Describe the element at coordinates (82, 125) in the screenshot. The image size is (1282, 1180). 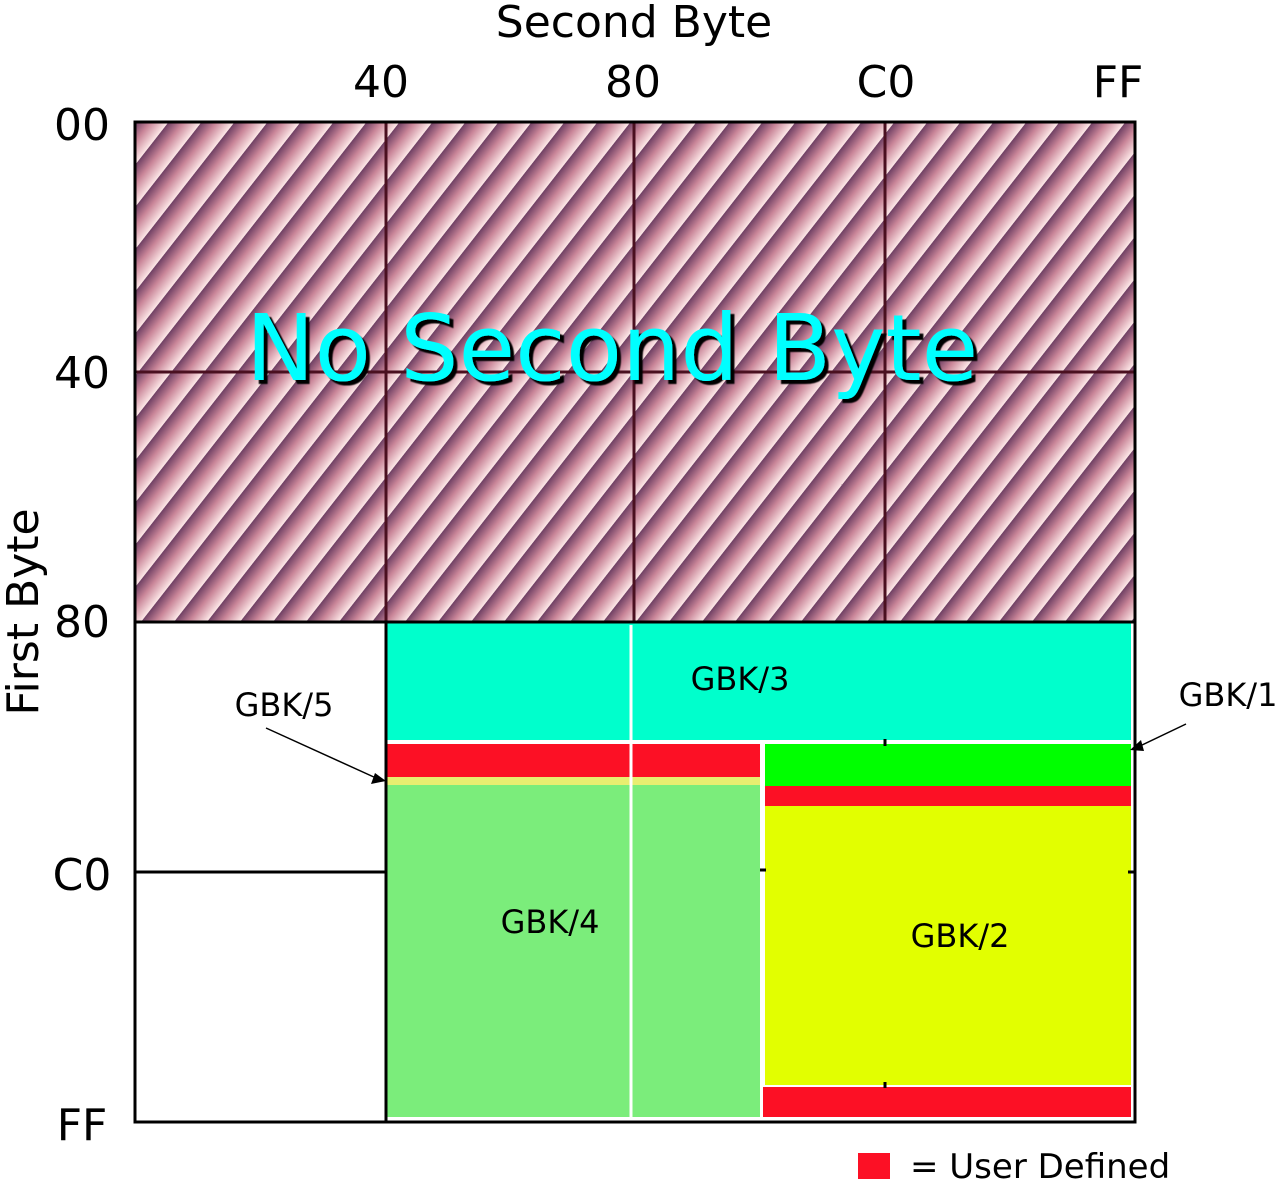
I see `y-tick-label: 00` at that location.